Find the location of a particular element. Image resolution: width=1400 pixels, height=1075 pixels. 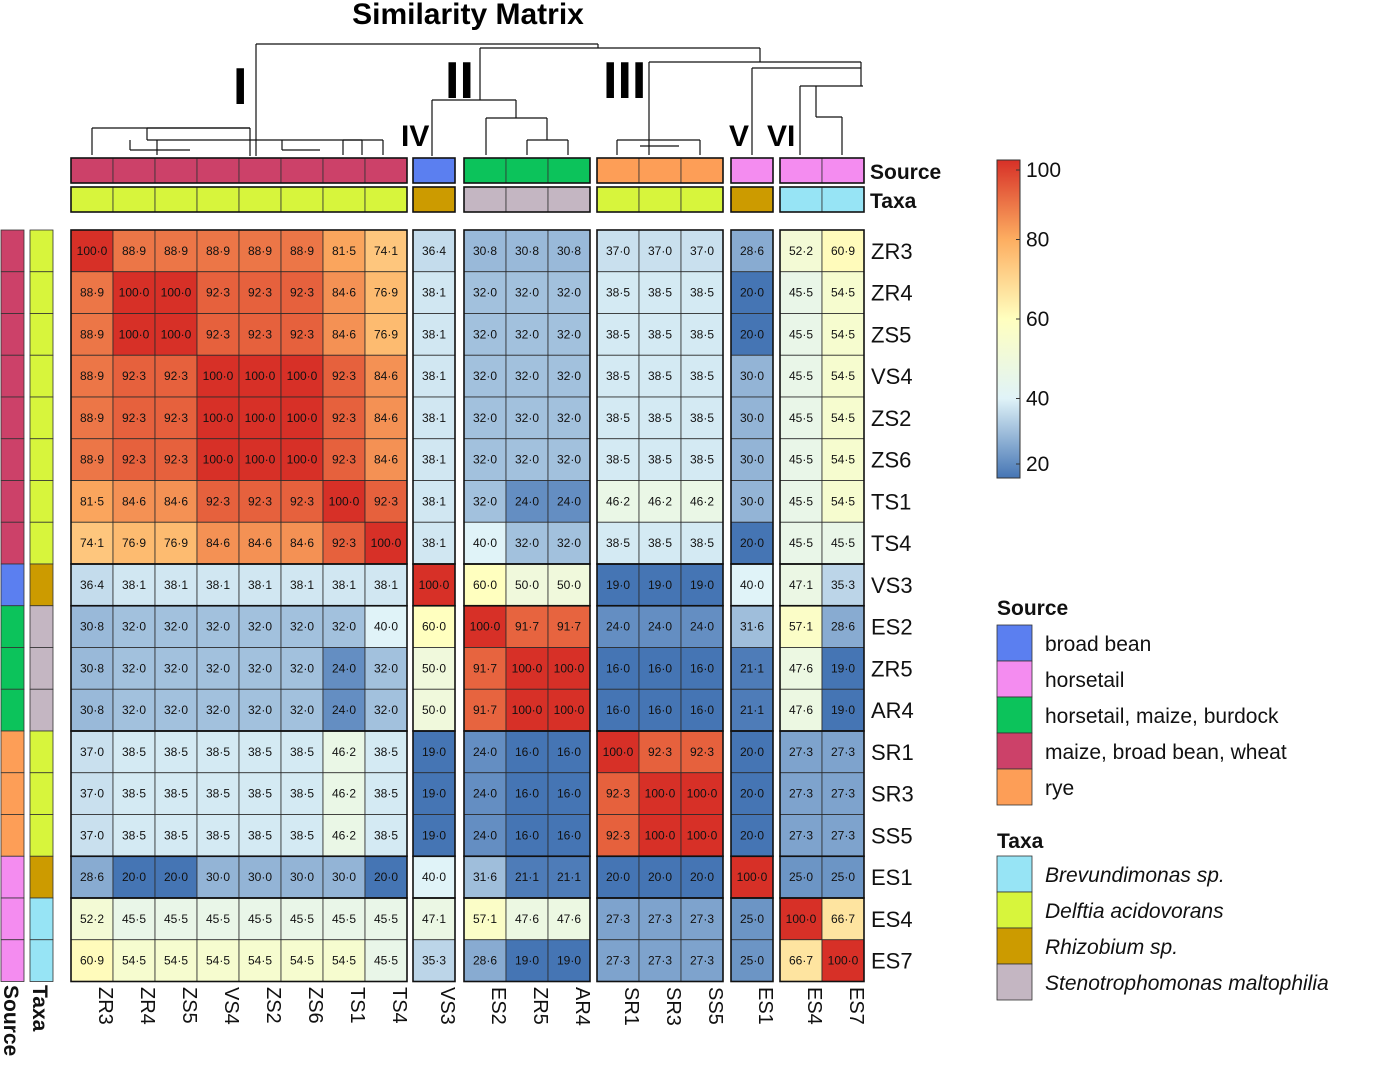

cell-value-label: 21·1 is located at coordinates (569, 877).